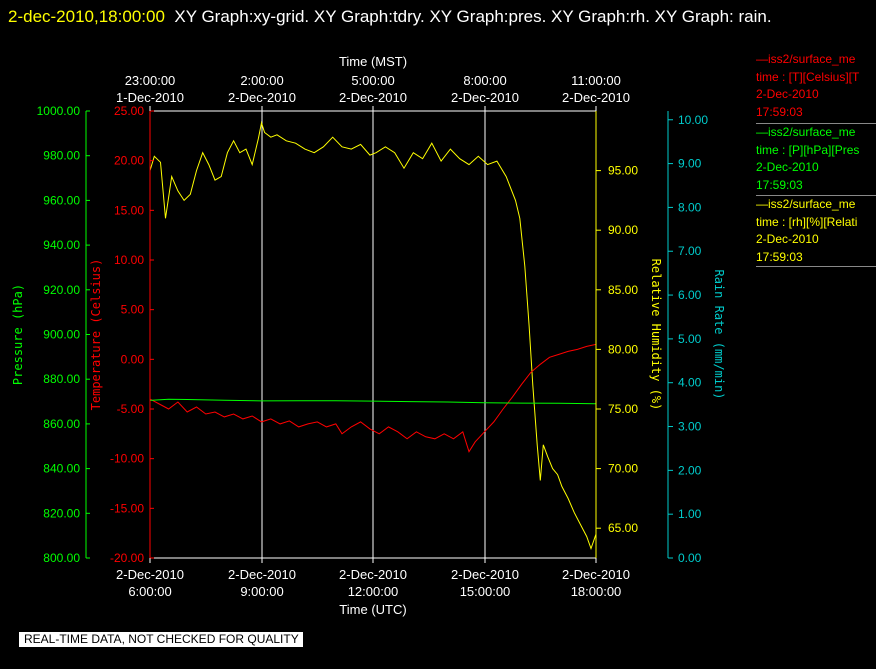 This screenshot has width=876, height=669. I want to click on top-axis-title: Time (MST), so click(373, 61).